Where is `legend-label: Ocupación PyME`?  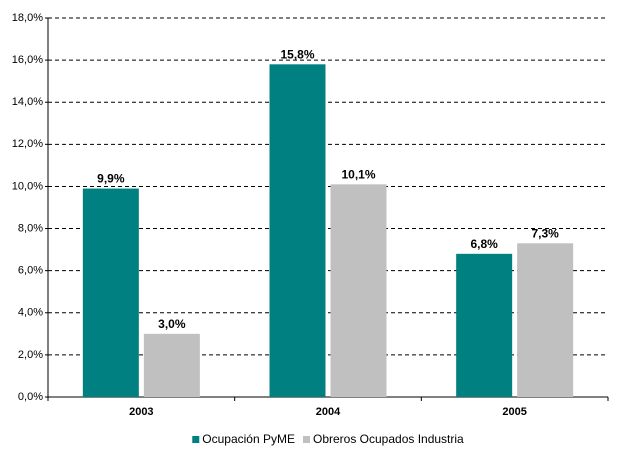 legend-label: Ocupación PyME is located at coordinates (248, 439).